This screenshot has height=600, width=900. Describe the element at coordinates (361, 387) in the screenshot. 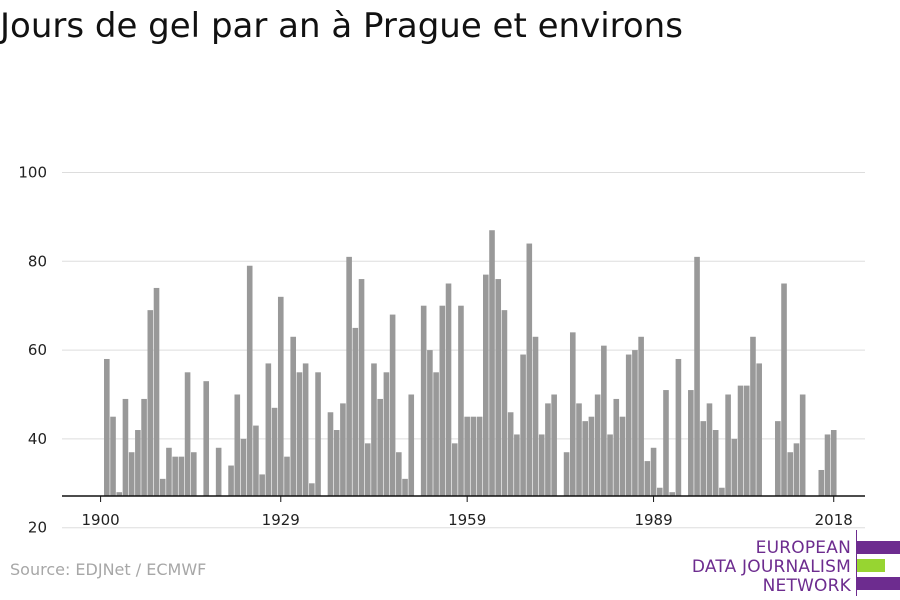

I see `bar-1942` at that location.